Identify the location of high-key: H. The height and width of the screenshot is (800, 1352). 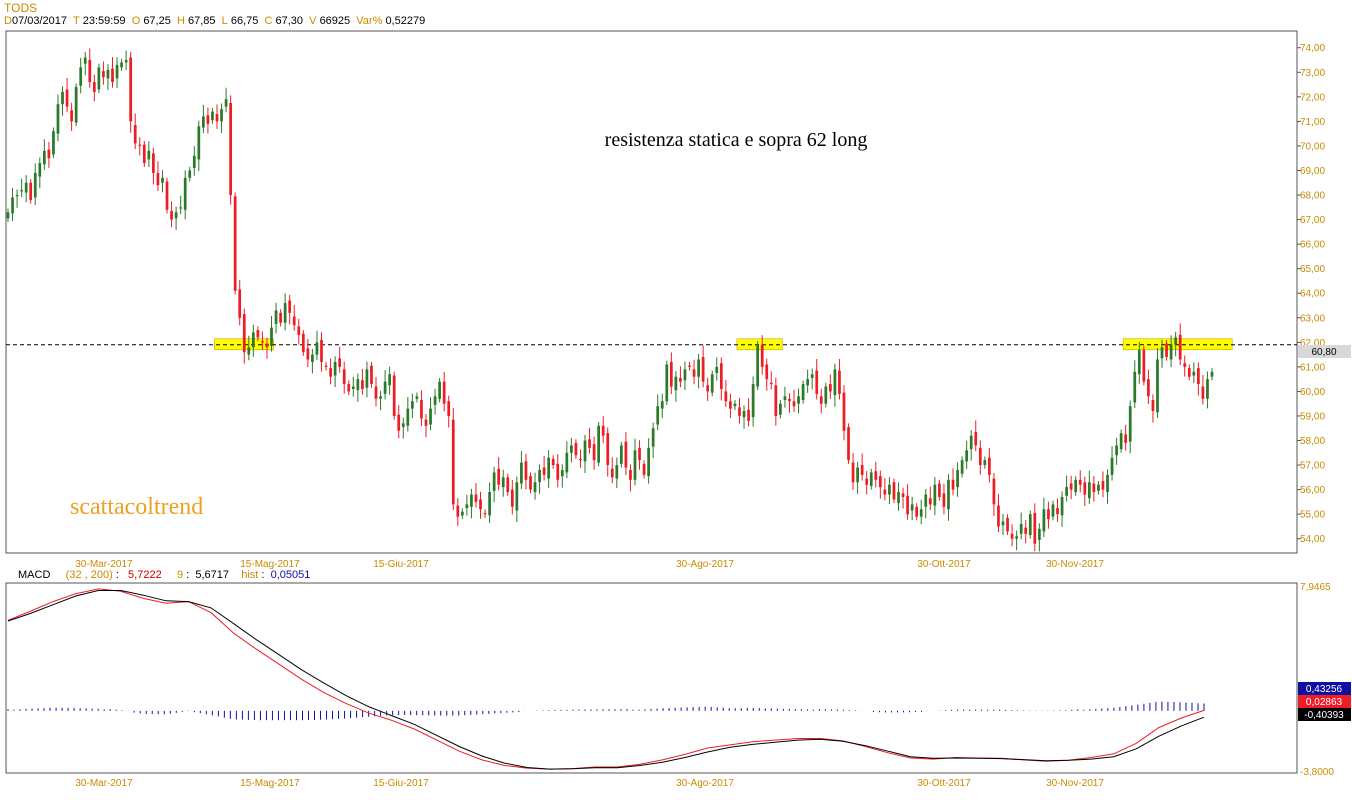
(180, 21).